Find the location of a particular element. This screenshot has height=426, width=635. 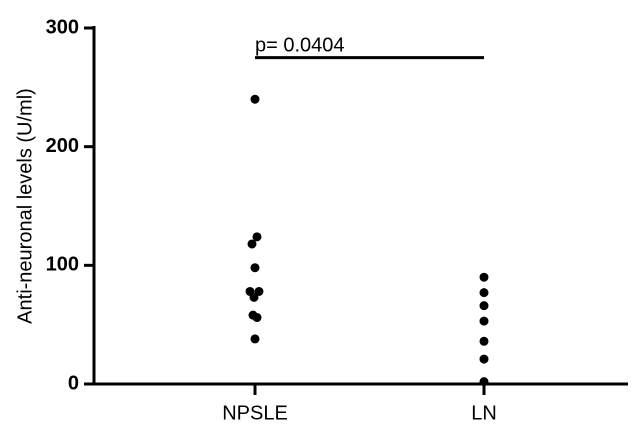

significance-annotation: p= 0.0404 is located at coordinates (369, 47).